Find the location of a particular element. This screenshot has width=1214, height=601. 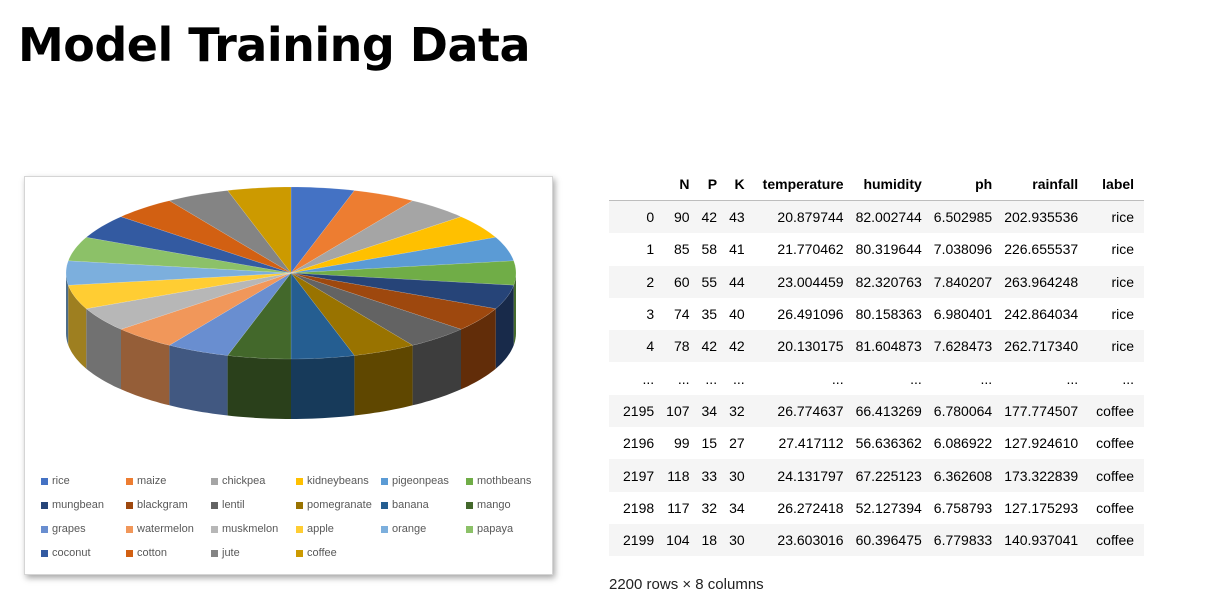

table-cell: 33 is located at coordinates (709, 475).